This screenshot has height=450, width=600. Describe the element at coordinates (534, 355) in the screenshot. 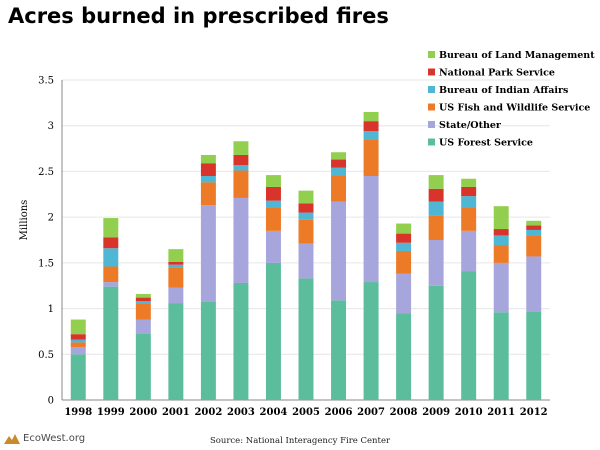

I see `bar-segment-us-forest-service-2012` at that location.